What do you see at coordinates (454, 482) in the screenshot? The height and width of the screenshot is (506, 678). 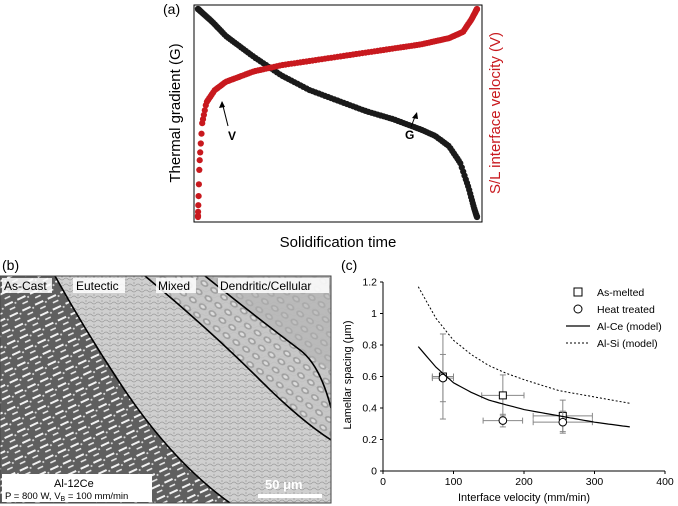 I see `x-tick-label: 100` at bounding box center [454, 482].